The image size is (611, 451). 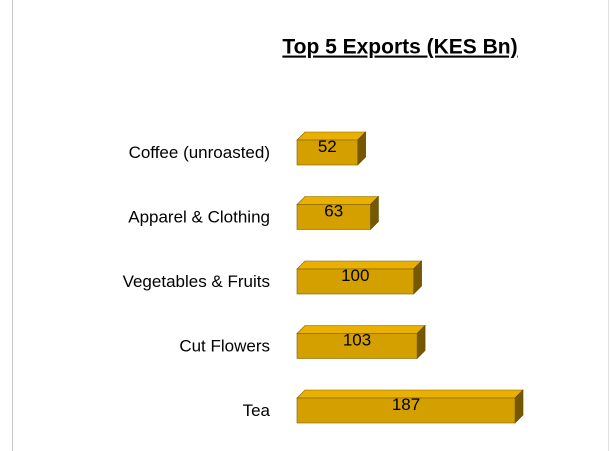 What do you see at coordinates (196, 281) in the screenshot?
I see `category-label: Vegetables & Fruits` at bounding box center [196, 281].